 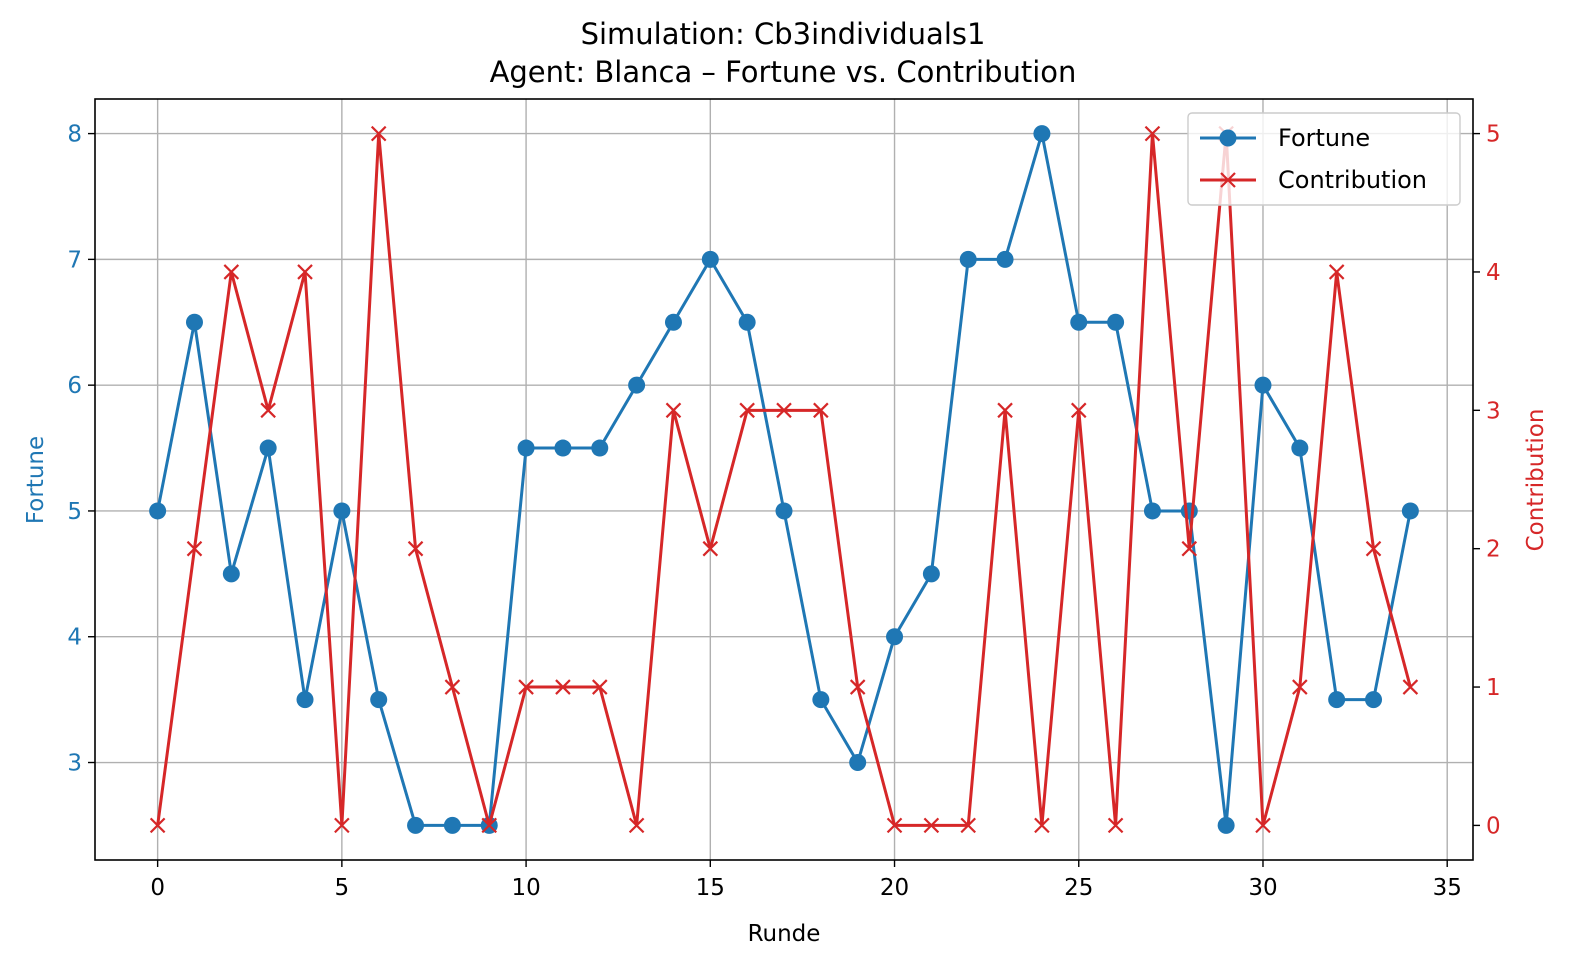 What do you see at coordinates (74, 638) in the screenshot?
I see `y-left-tick-label: 4` at bounding box center [74, 638].